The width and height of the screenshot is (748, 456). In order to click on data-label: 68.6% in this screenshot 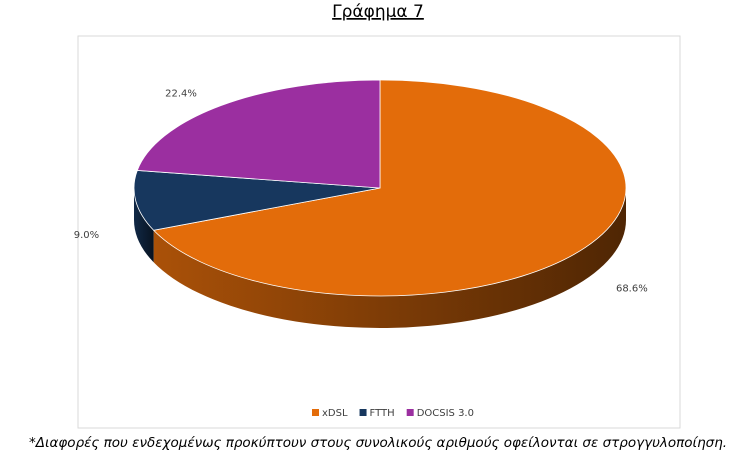, I will do `click(632, 289)`.